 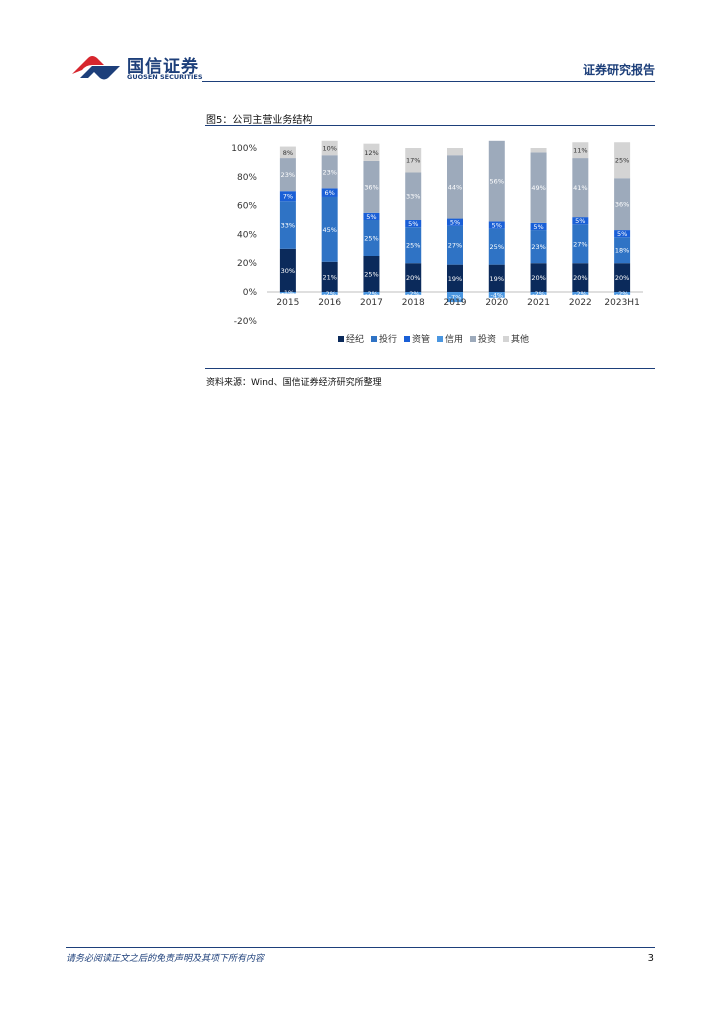 I want to click on data-label: 8%, so click(x=288, y=153).